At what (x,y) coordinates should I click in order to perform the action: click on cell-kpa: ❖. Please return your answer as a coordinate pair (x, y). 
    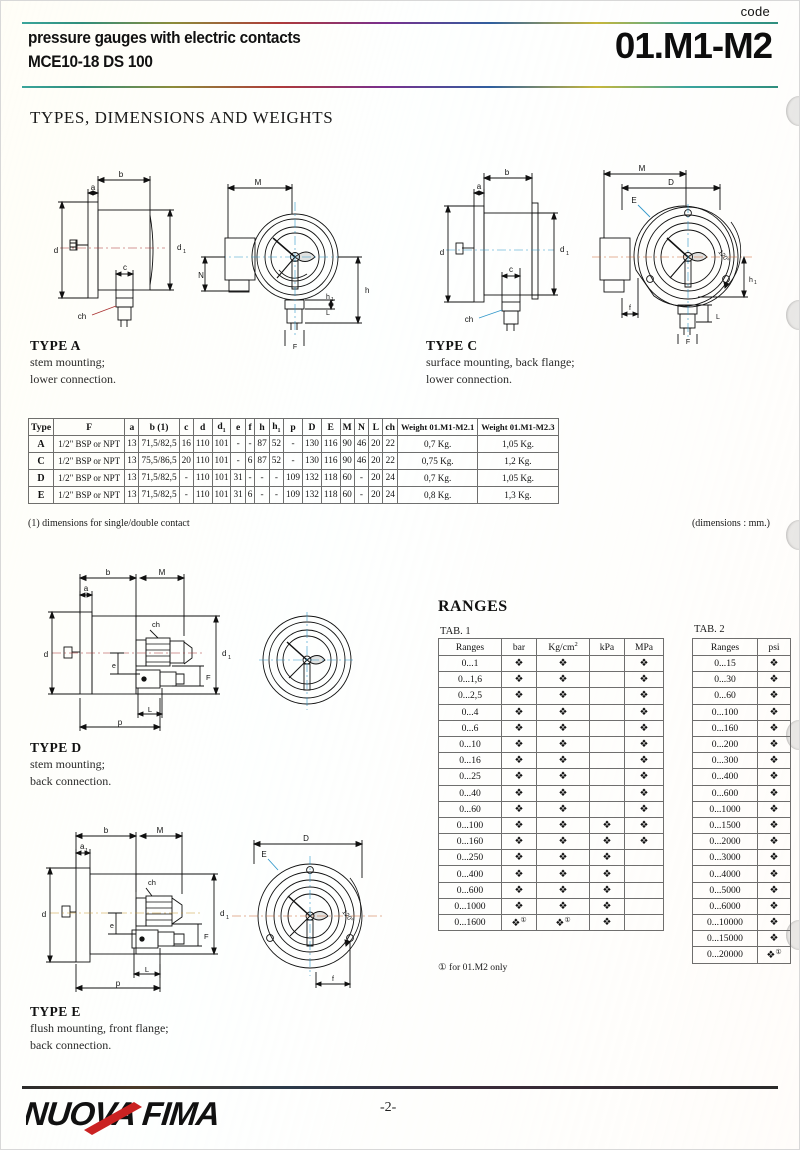
    Looking at the image, I should click on (607, 890).